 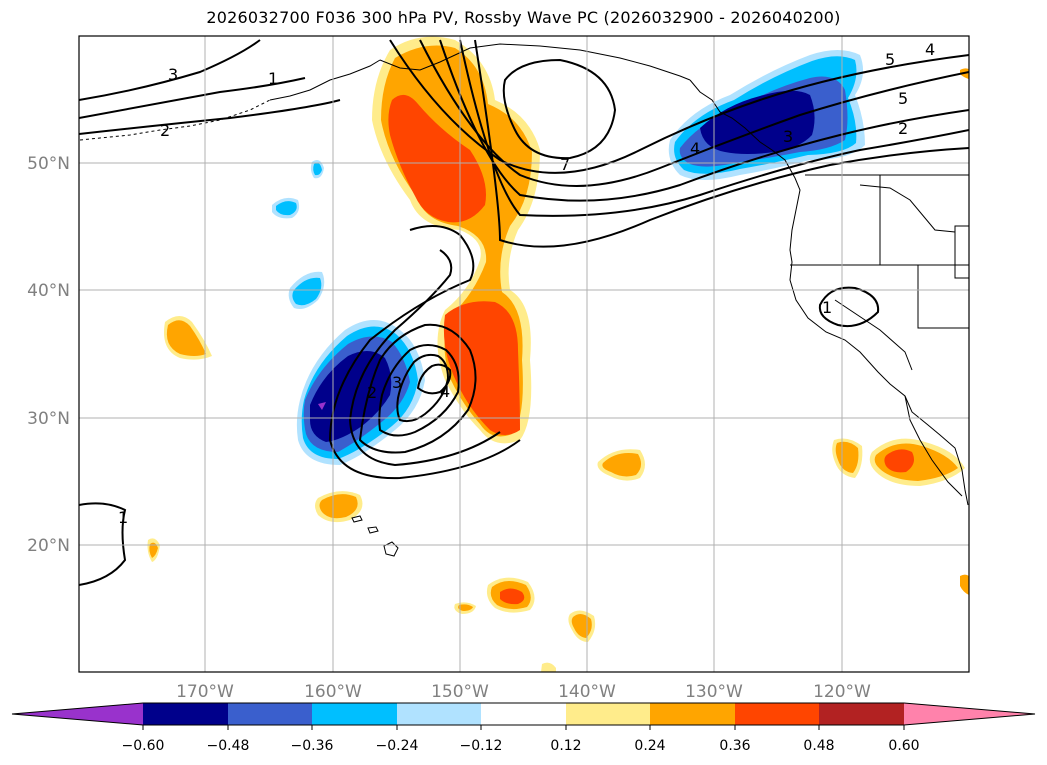 I want to click on lon-label-160w: 160°W, so click(x=333, y=692).